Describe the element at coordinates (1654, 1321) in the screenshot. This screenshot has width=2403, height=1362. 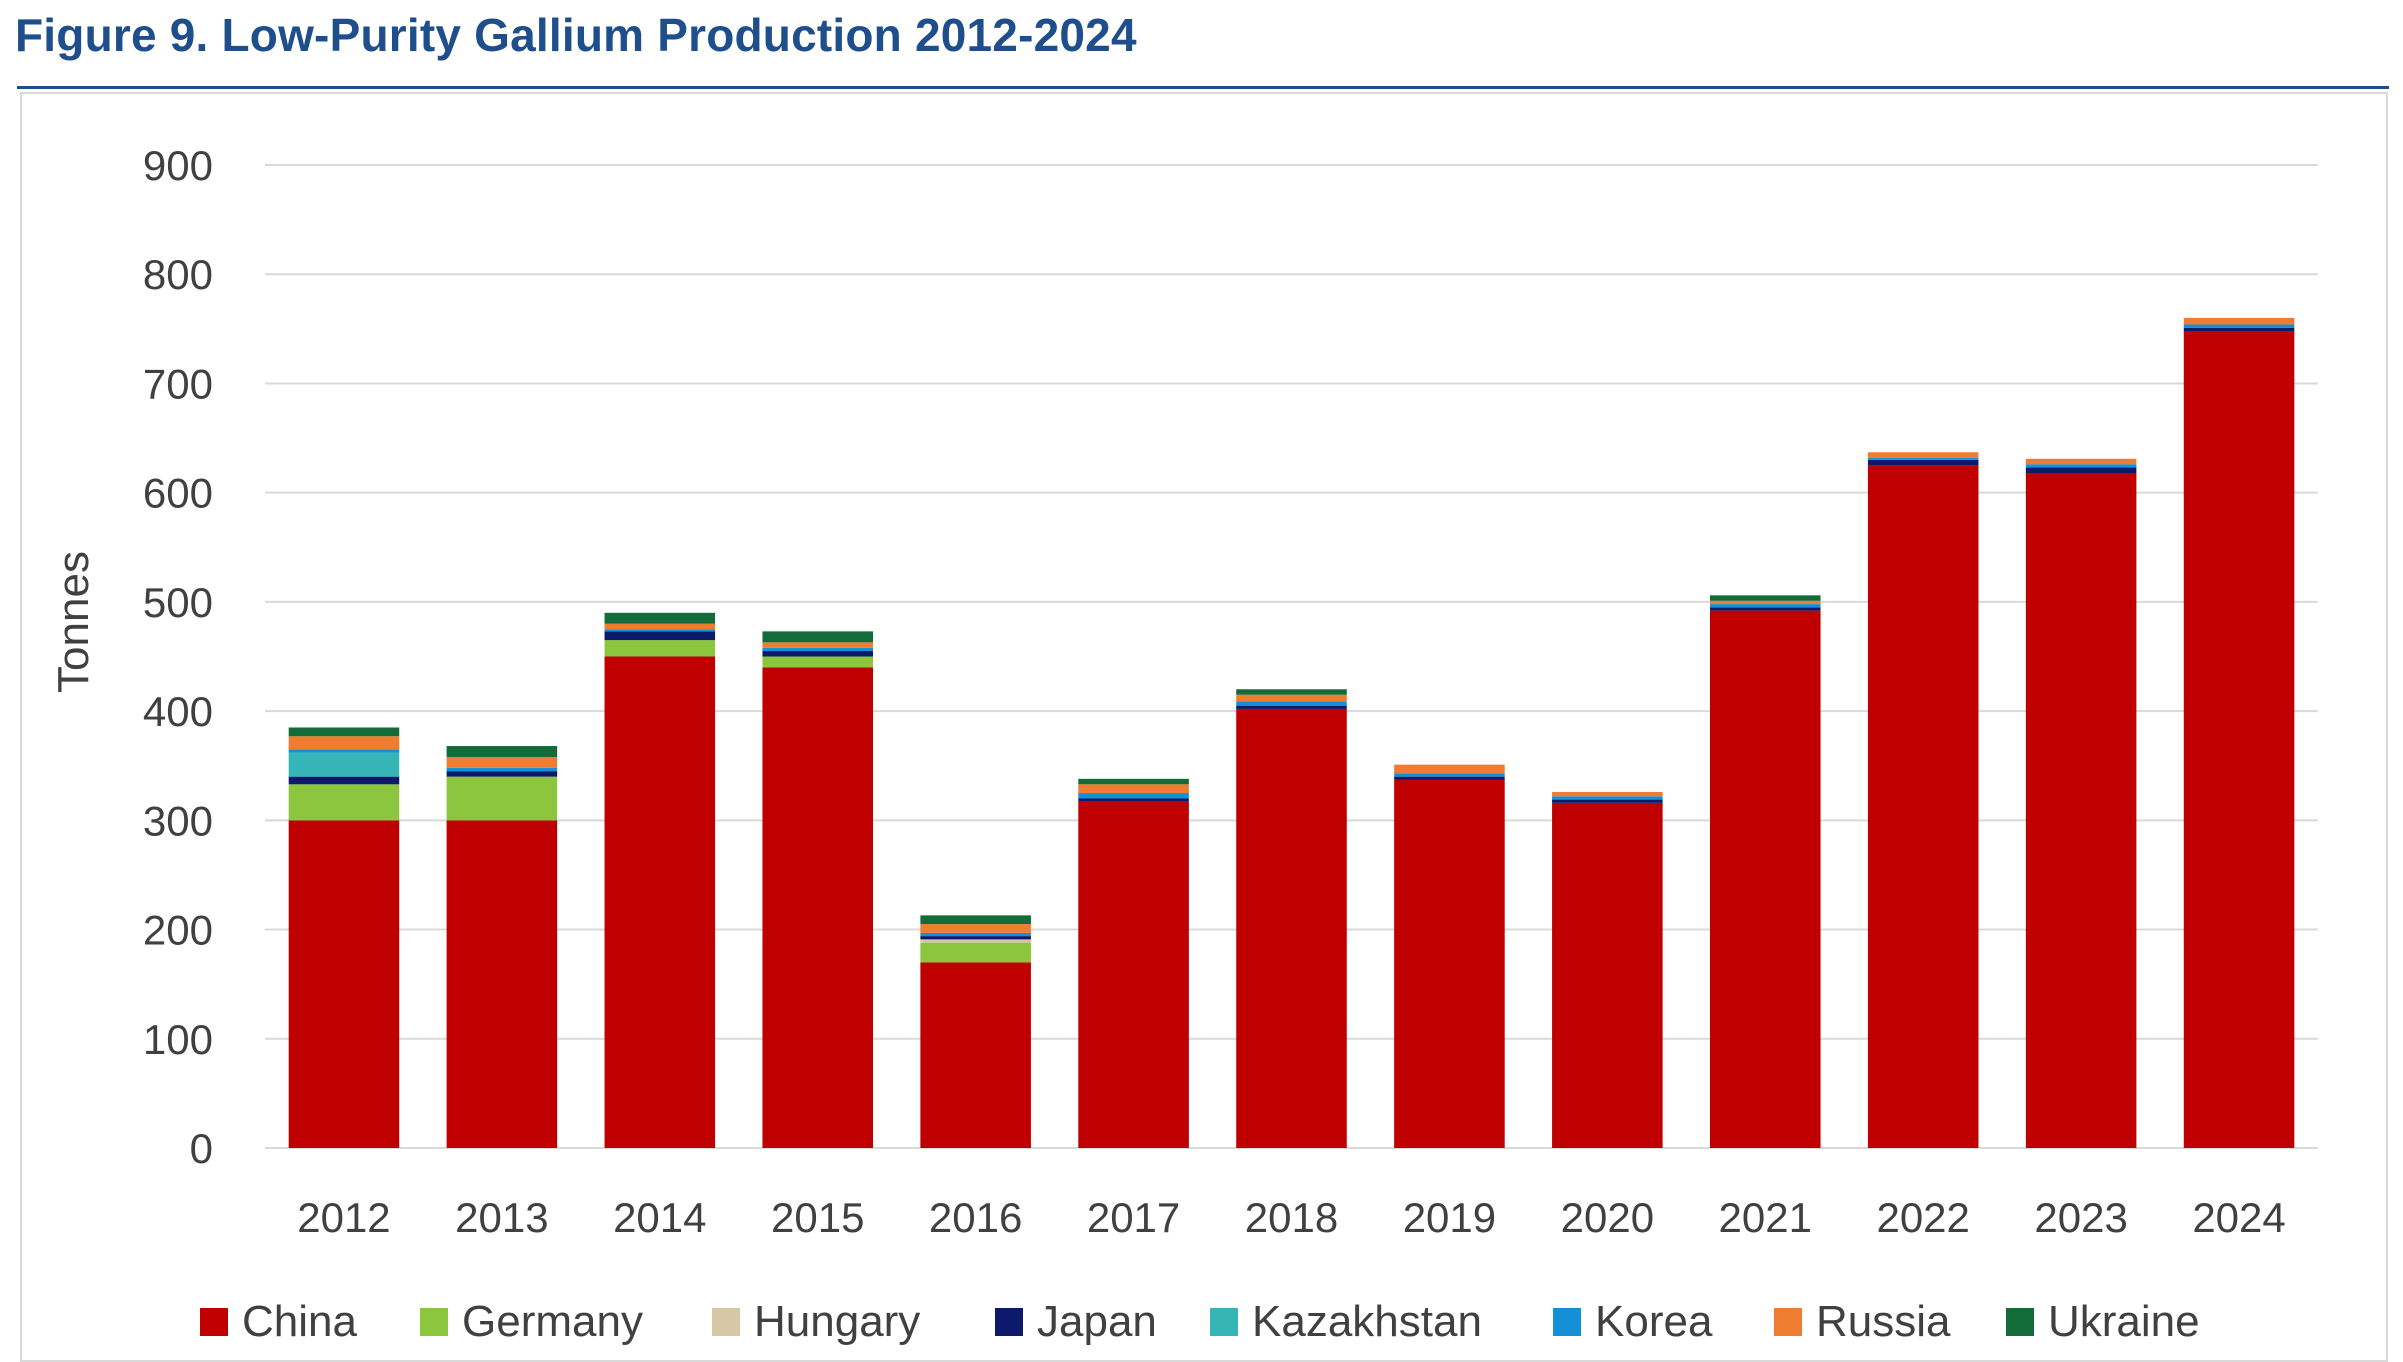
I see `legend-label-korea: Korea` at that location.